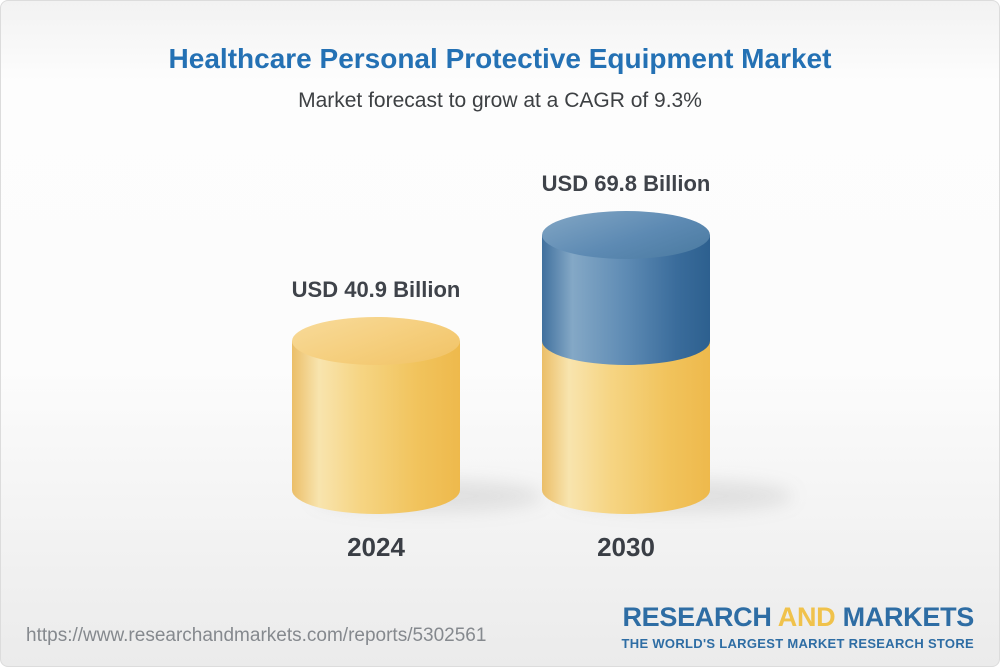 The image size is (1000, 667). Describe the element at coordinates (376, 490) in the screenshot. I see `cylinder-2024-bottom-ellipse` at that location.